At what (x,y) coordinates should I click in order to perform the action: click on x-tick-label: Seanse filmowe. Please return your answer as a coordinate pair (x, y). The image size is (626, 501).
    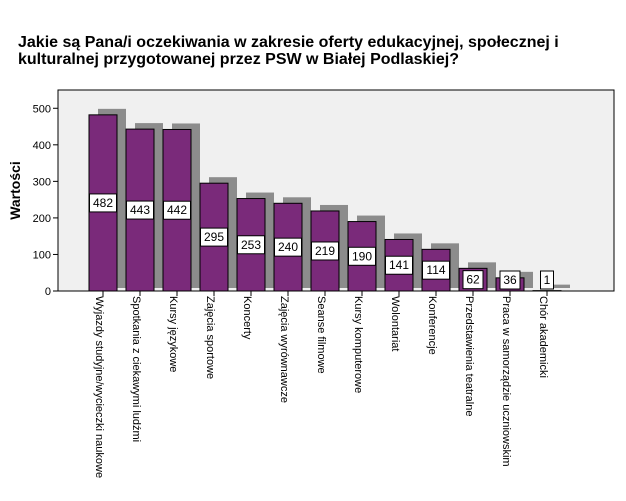
    Looking at the image, I should click on (321, 335).